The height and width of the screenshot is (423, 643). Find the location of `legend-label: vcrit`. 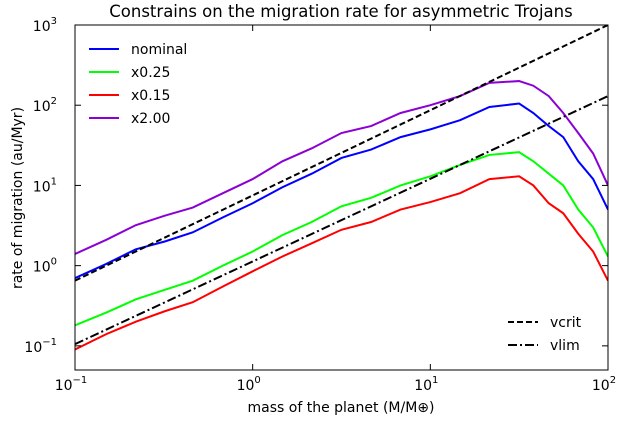

legend-label: vcrit is located at coordinates (566, 323).